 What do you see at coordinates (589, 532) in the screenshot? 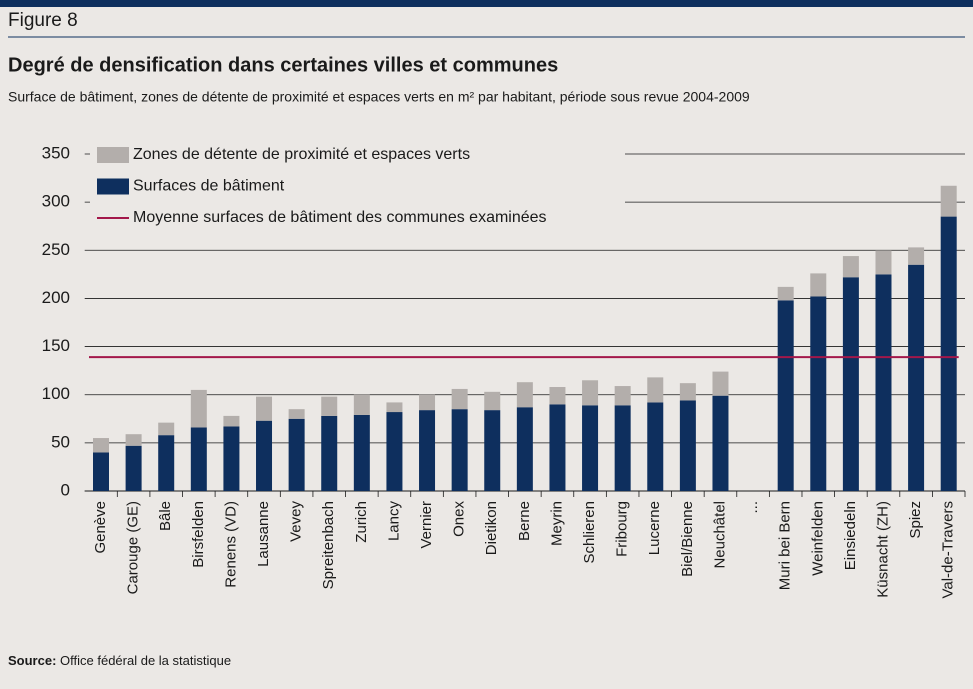
I see `x-tick-label: Schlieren` at bounding box center [589, 532].